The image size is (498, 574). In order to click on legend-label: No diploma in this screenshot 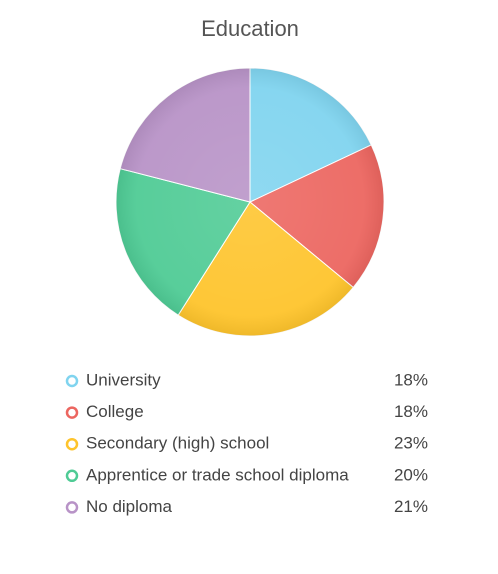, I will do `click(129, 506)`.